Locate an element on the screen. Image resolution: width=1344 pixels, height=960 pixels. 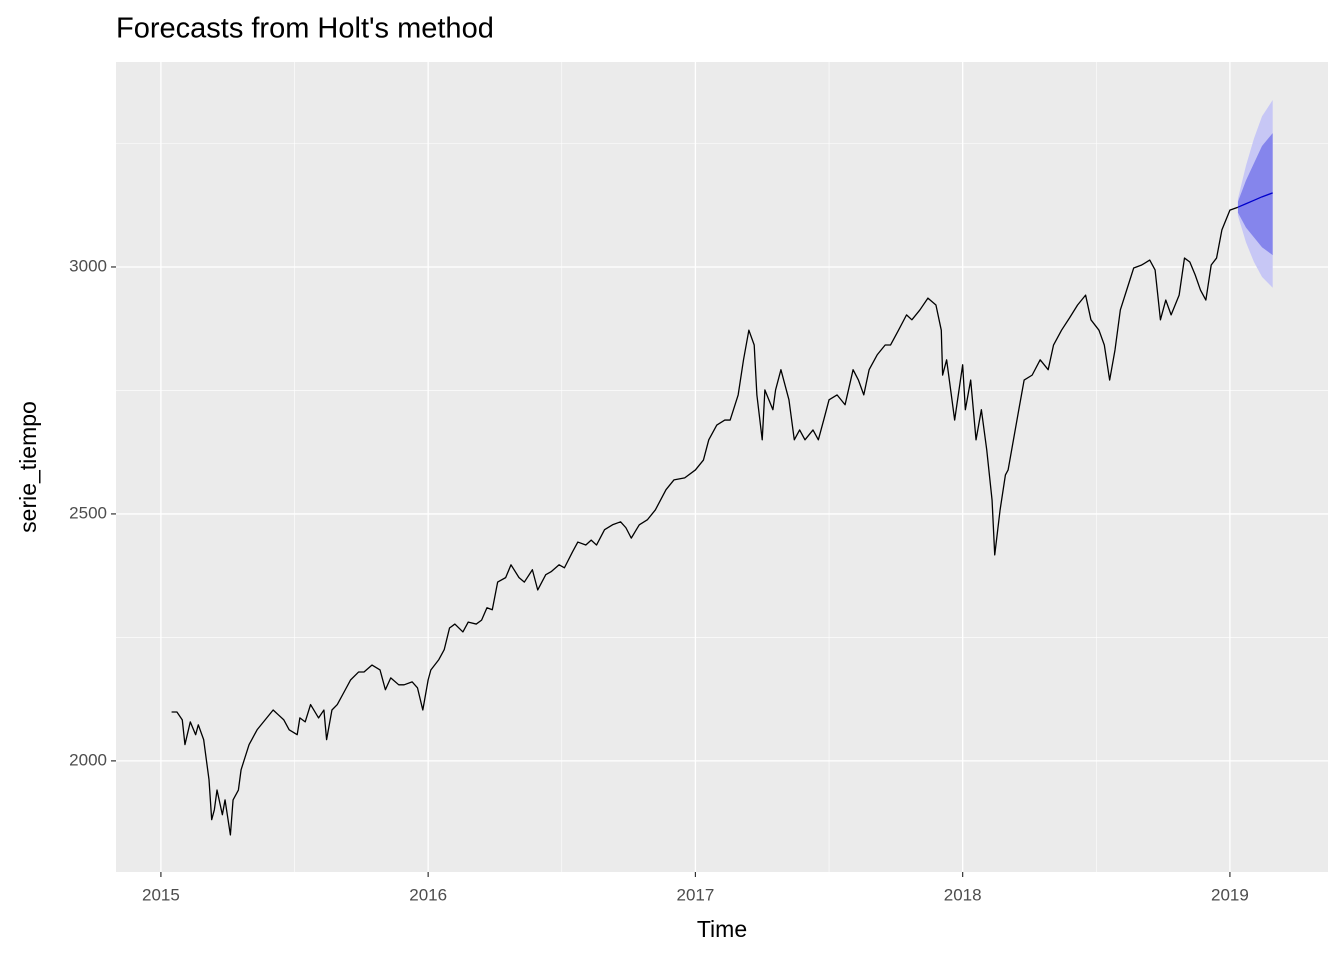
x-axis-title: Time is located at coordinates (722, 929).